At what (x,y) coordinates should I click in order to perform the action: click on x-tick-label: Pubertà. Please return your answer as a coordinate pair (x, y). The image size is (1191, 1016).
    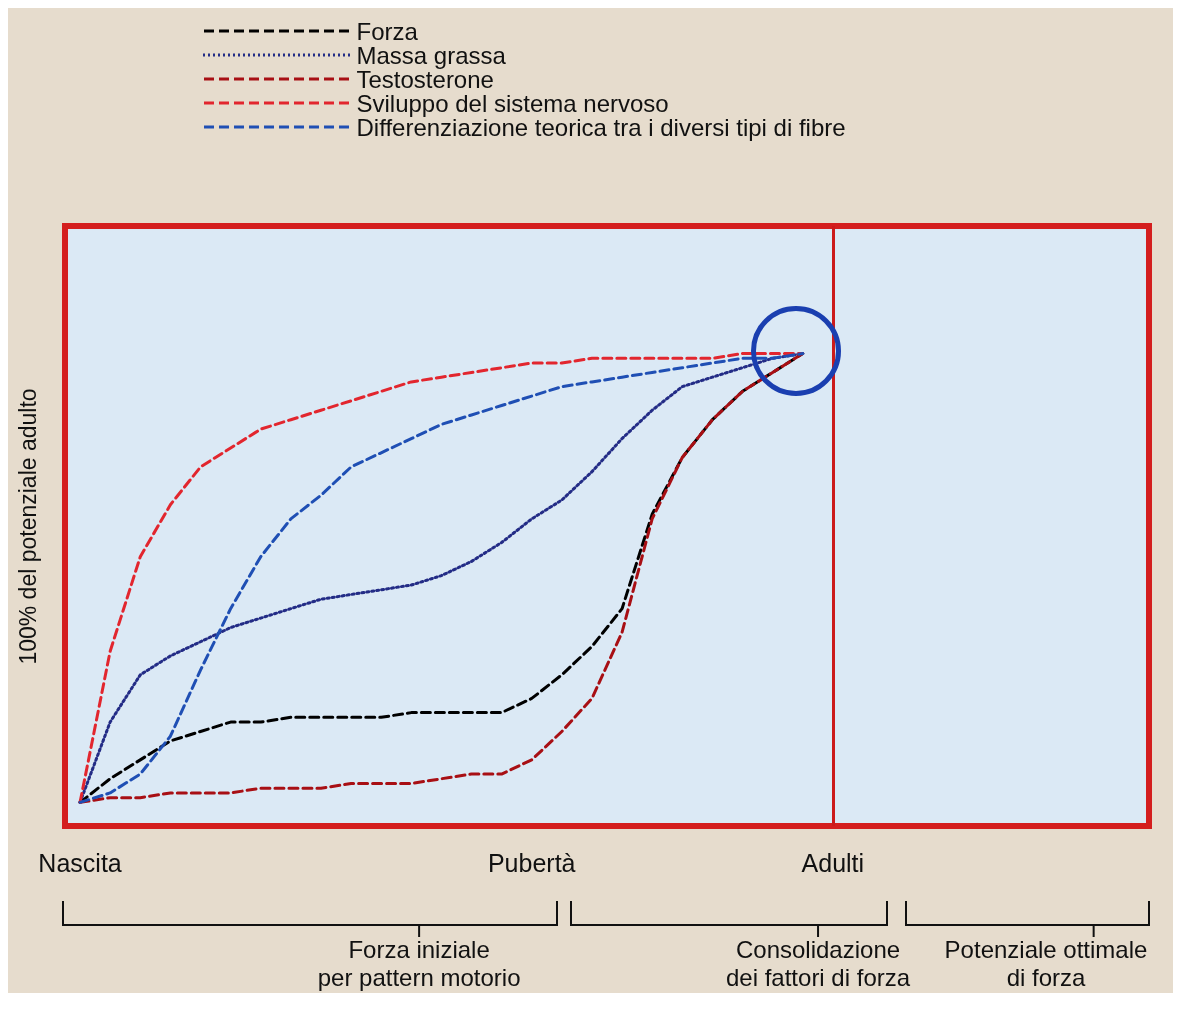
    Looking at the image, I should click on (531, 862).